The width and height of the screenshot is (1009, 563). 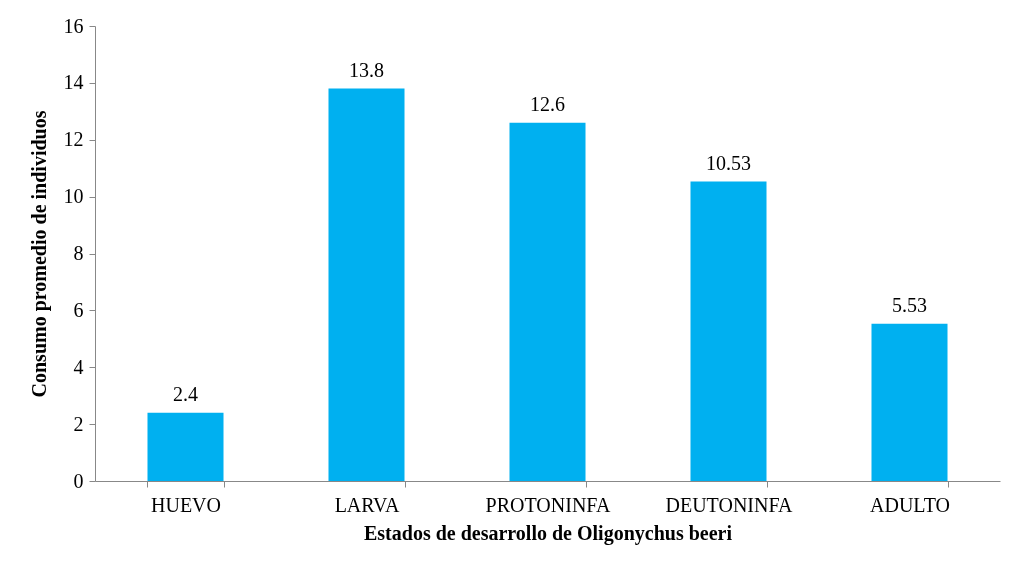 What do you see at coordinates (909, 304) in the screenshot?
I see `data-label: 5.53` at bounding box center [909, 304].